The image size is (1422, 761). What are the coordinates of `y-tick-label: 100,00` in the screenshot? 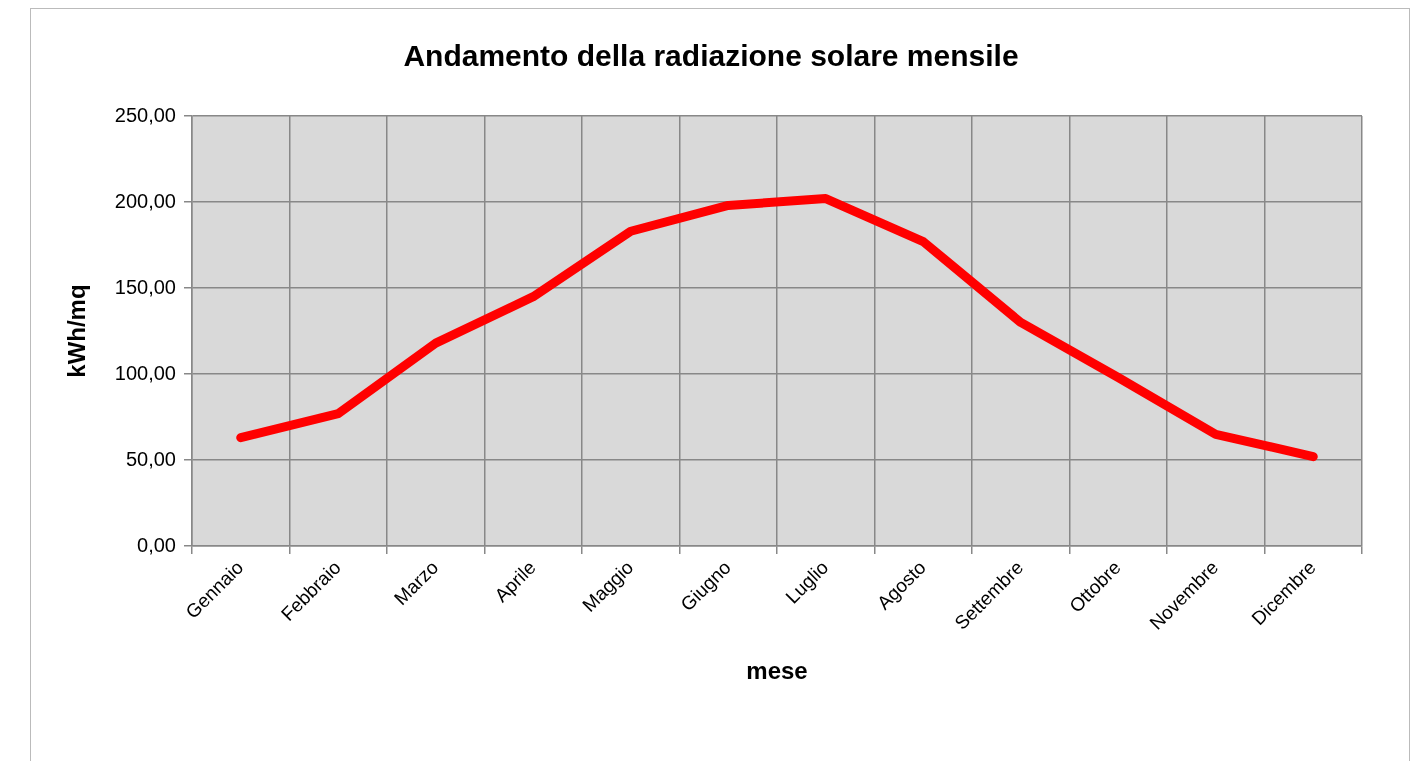 It's located at (145, 372).